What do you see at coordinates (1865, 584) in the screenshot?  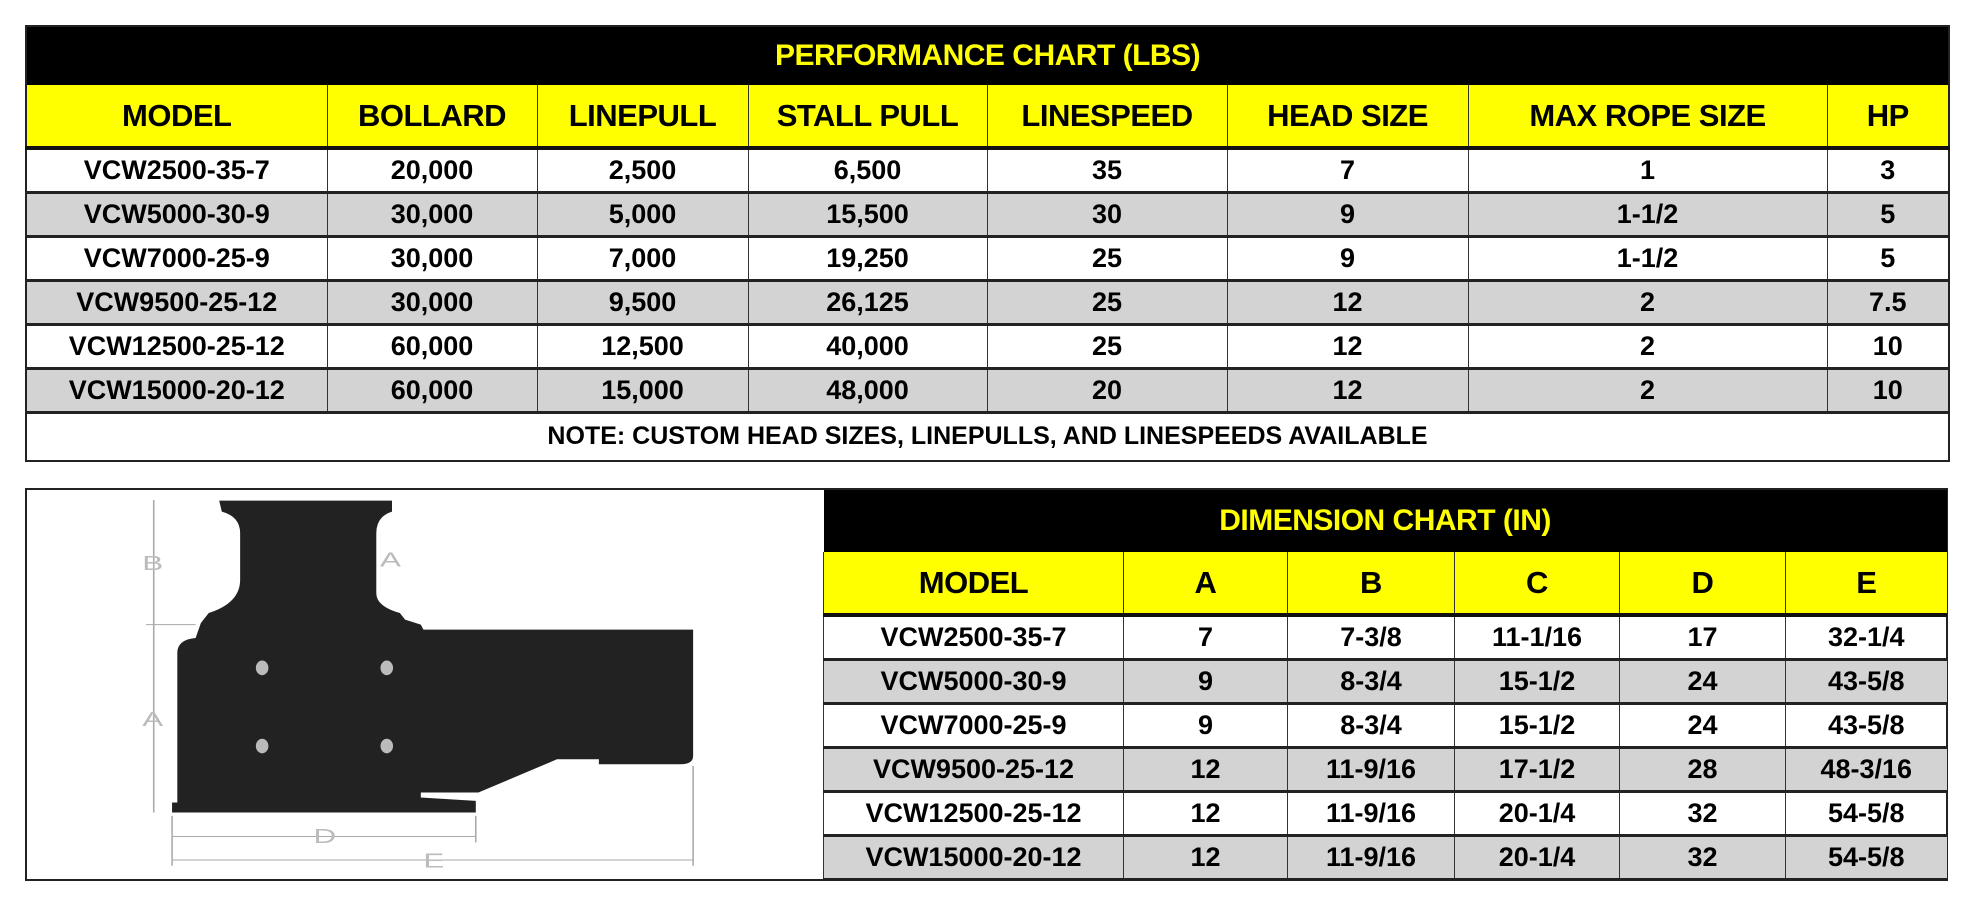 I see `column-header: E` at bounding box center [1865, 584].